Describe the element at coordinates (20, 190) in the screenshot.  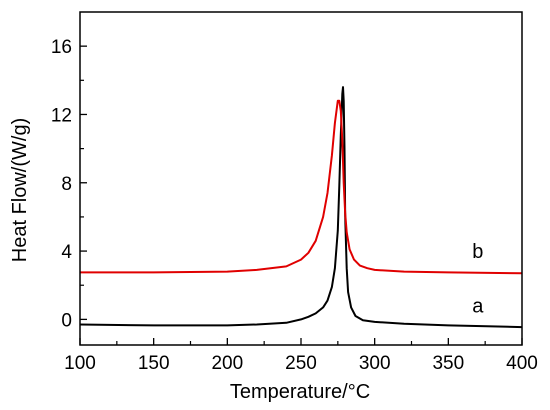
I see `y-axis-title: Heat Flow/(W/g)` at that location.